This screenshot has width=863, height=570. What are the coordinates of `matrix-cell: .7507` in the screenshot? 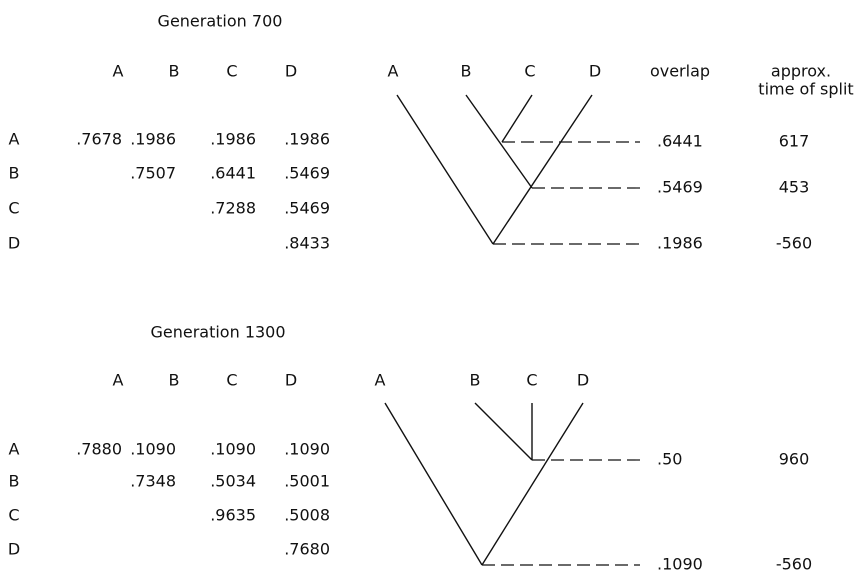 It's located at (153, 173).